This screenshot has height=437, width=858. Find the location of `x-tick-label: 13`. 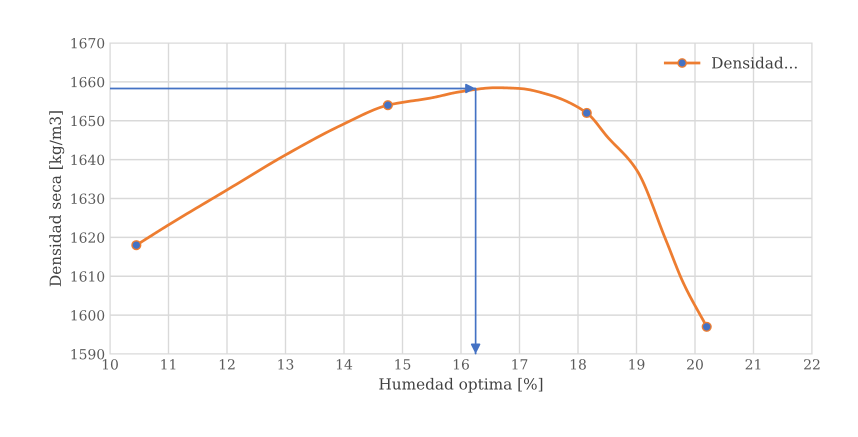

x-tick-label: 13 is located at coordinates (286, 364).